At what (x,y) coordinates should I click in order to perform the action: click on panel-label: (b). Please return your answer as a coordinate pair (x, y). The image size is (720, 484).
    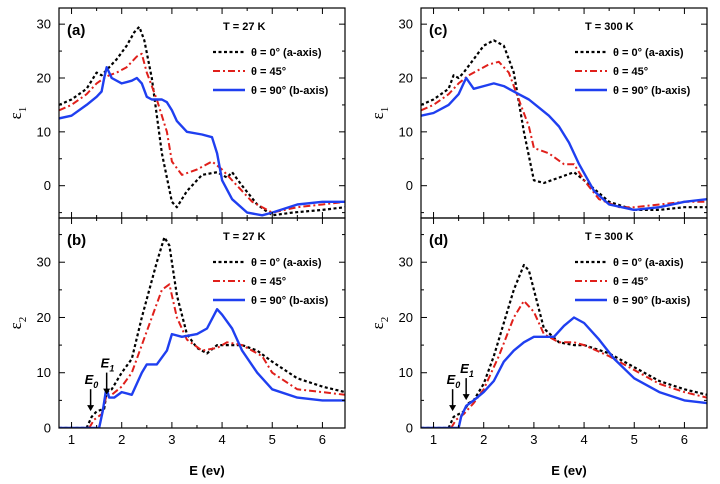
    Looking at the image, I should click on (76, 240).